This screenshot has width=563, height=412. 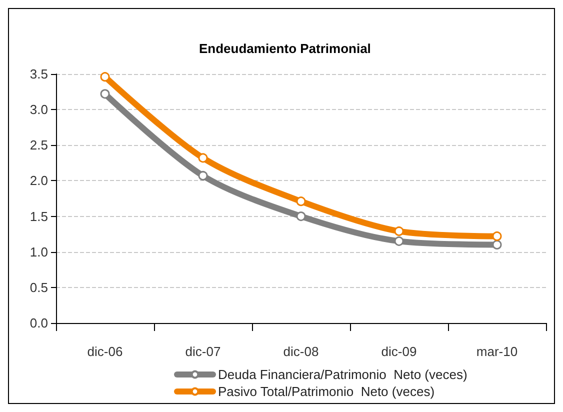 I want to click on x-tick-label: dic-08, so click(x=301, y=351).